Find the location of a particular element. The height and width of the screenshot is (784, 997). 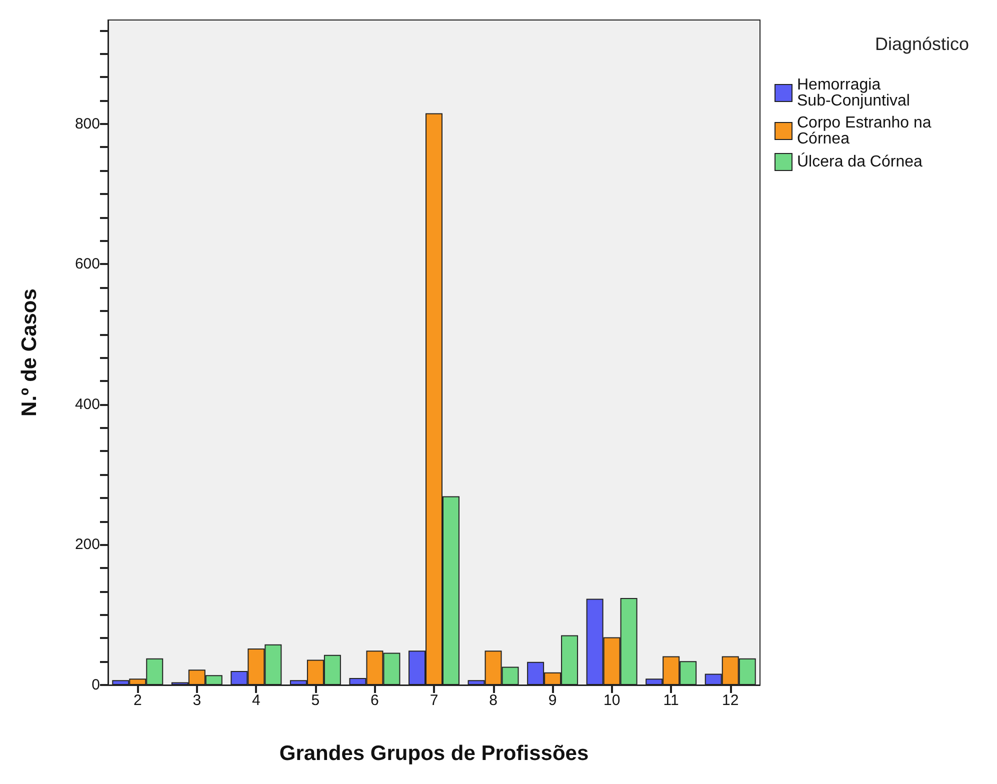

x-tick-label: 2 is located at coordinates (137, 700).